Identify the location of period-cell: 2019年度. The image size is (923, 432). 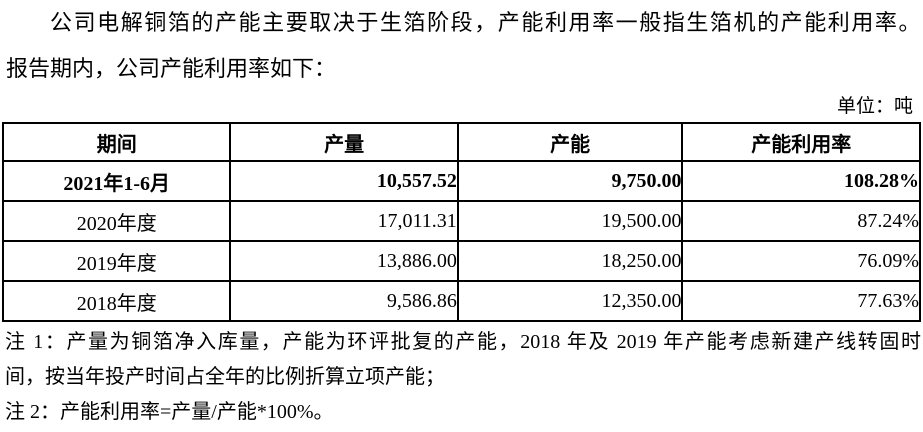
(116, 261).